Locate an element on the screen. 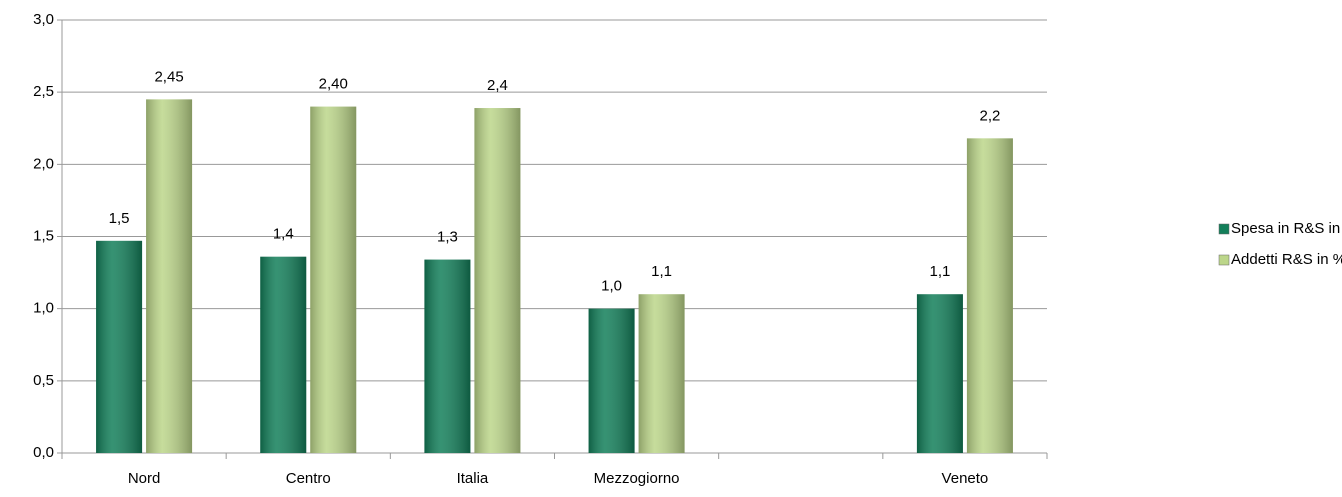  legend-label: Addetti R&S in % del totale is located at coordinates (1286, 259).